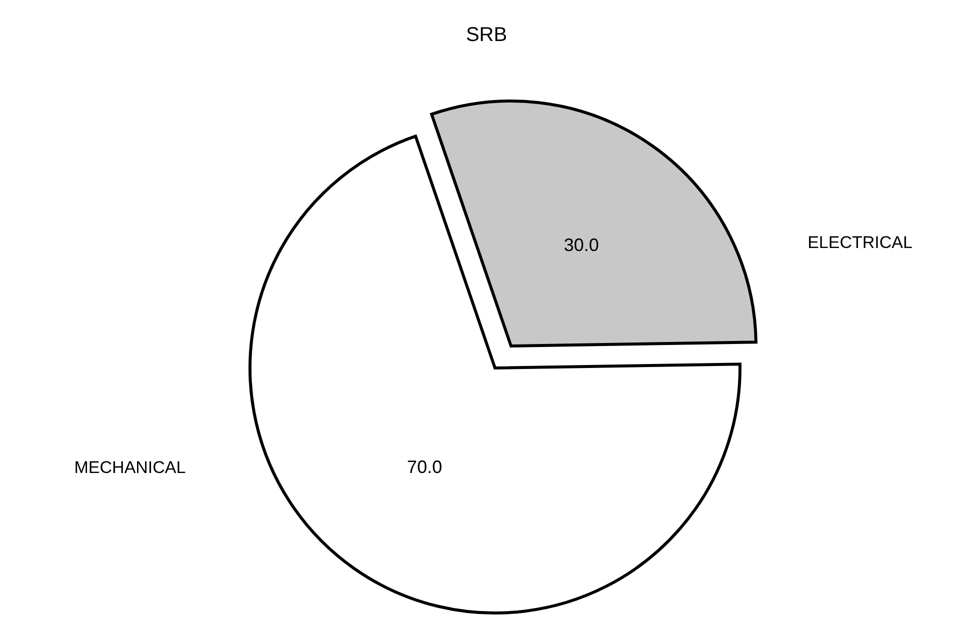 The height and width of the screenshot is (619, 973). I want to click on chart-title: SRB, so click(487, 35).